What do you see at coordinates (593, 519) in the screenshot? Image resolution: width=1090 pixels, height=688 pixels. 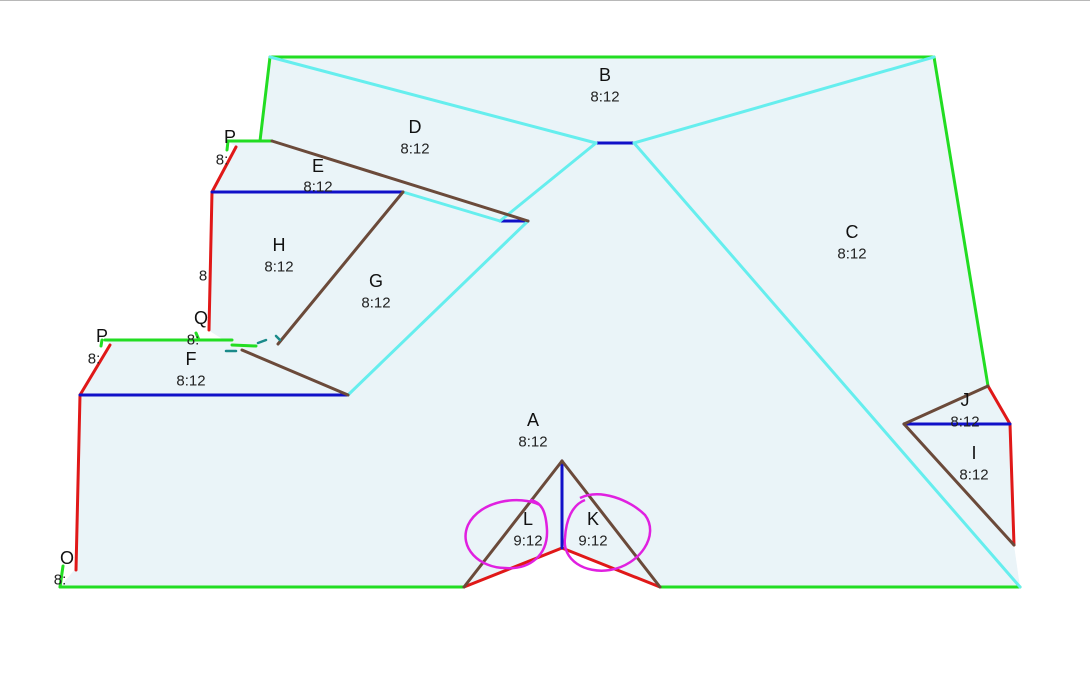 I see `face-letter: K` at bounding box center [593, 519].